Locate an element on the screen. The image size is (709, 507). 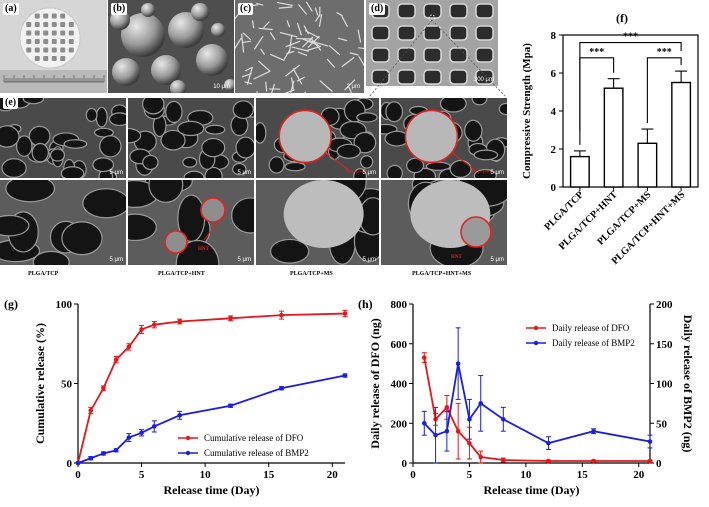
x-tick-label: 15 is located at coordinates (269, 475).